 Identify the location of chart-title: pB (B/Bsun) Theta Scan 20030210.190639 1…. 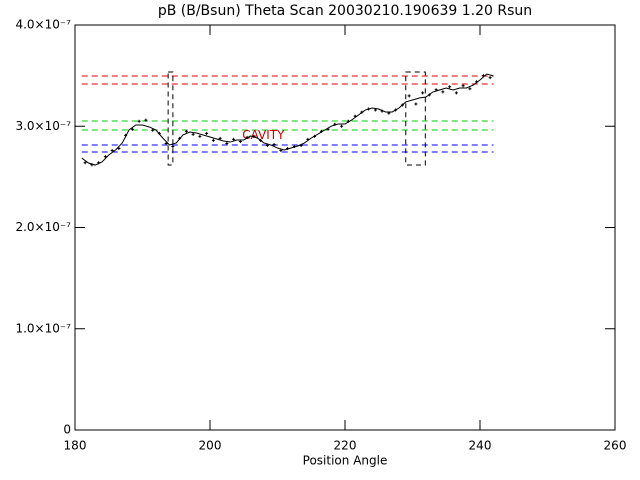
(345, 11).